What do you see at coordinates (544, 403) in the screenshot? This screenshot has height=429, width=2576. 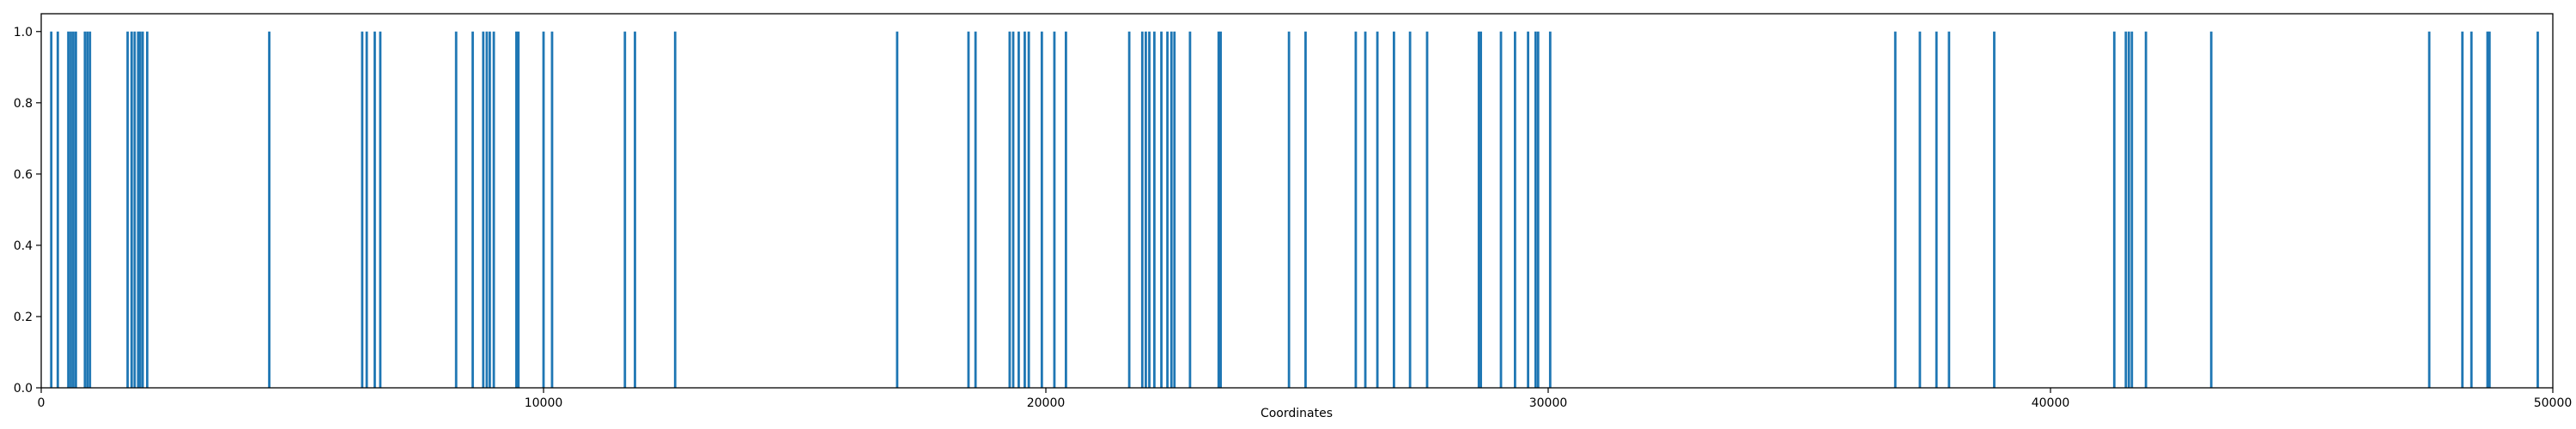 I see `x-tick-label: 10000` at bounding box center [544, 403].